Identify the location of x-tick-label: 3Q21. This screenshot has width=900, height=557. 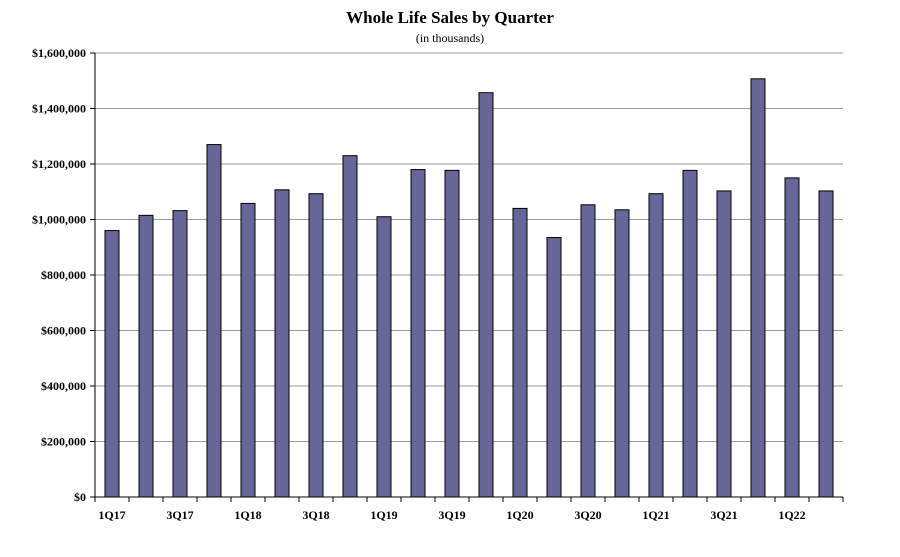
(723, 515).